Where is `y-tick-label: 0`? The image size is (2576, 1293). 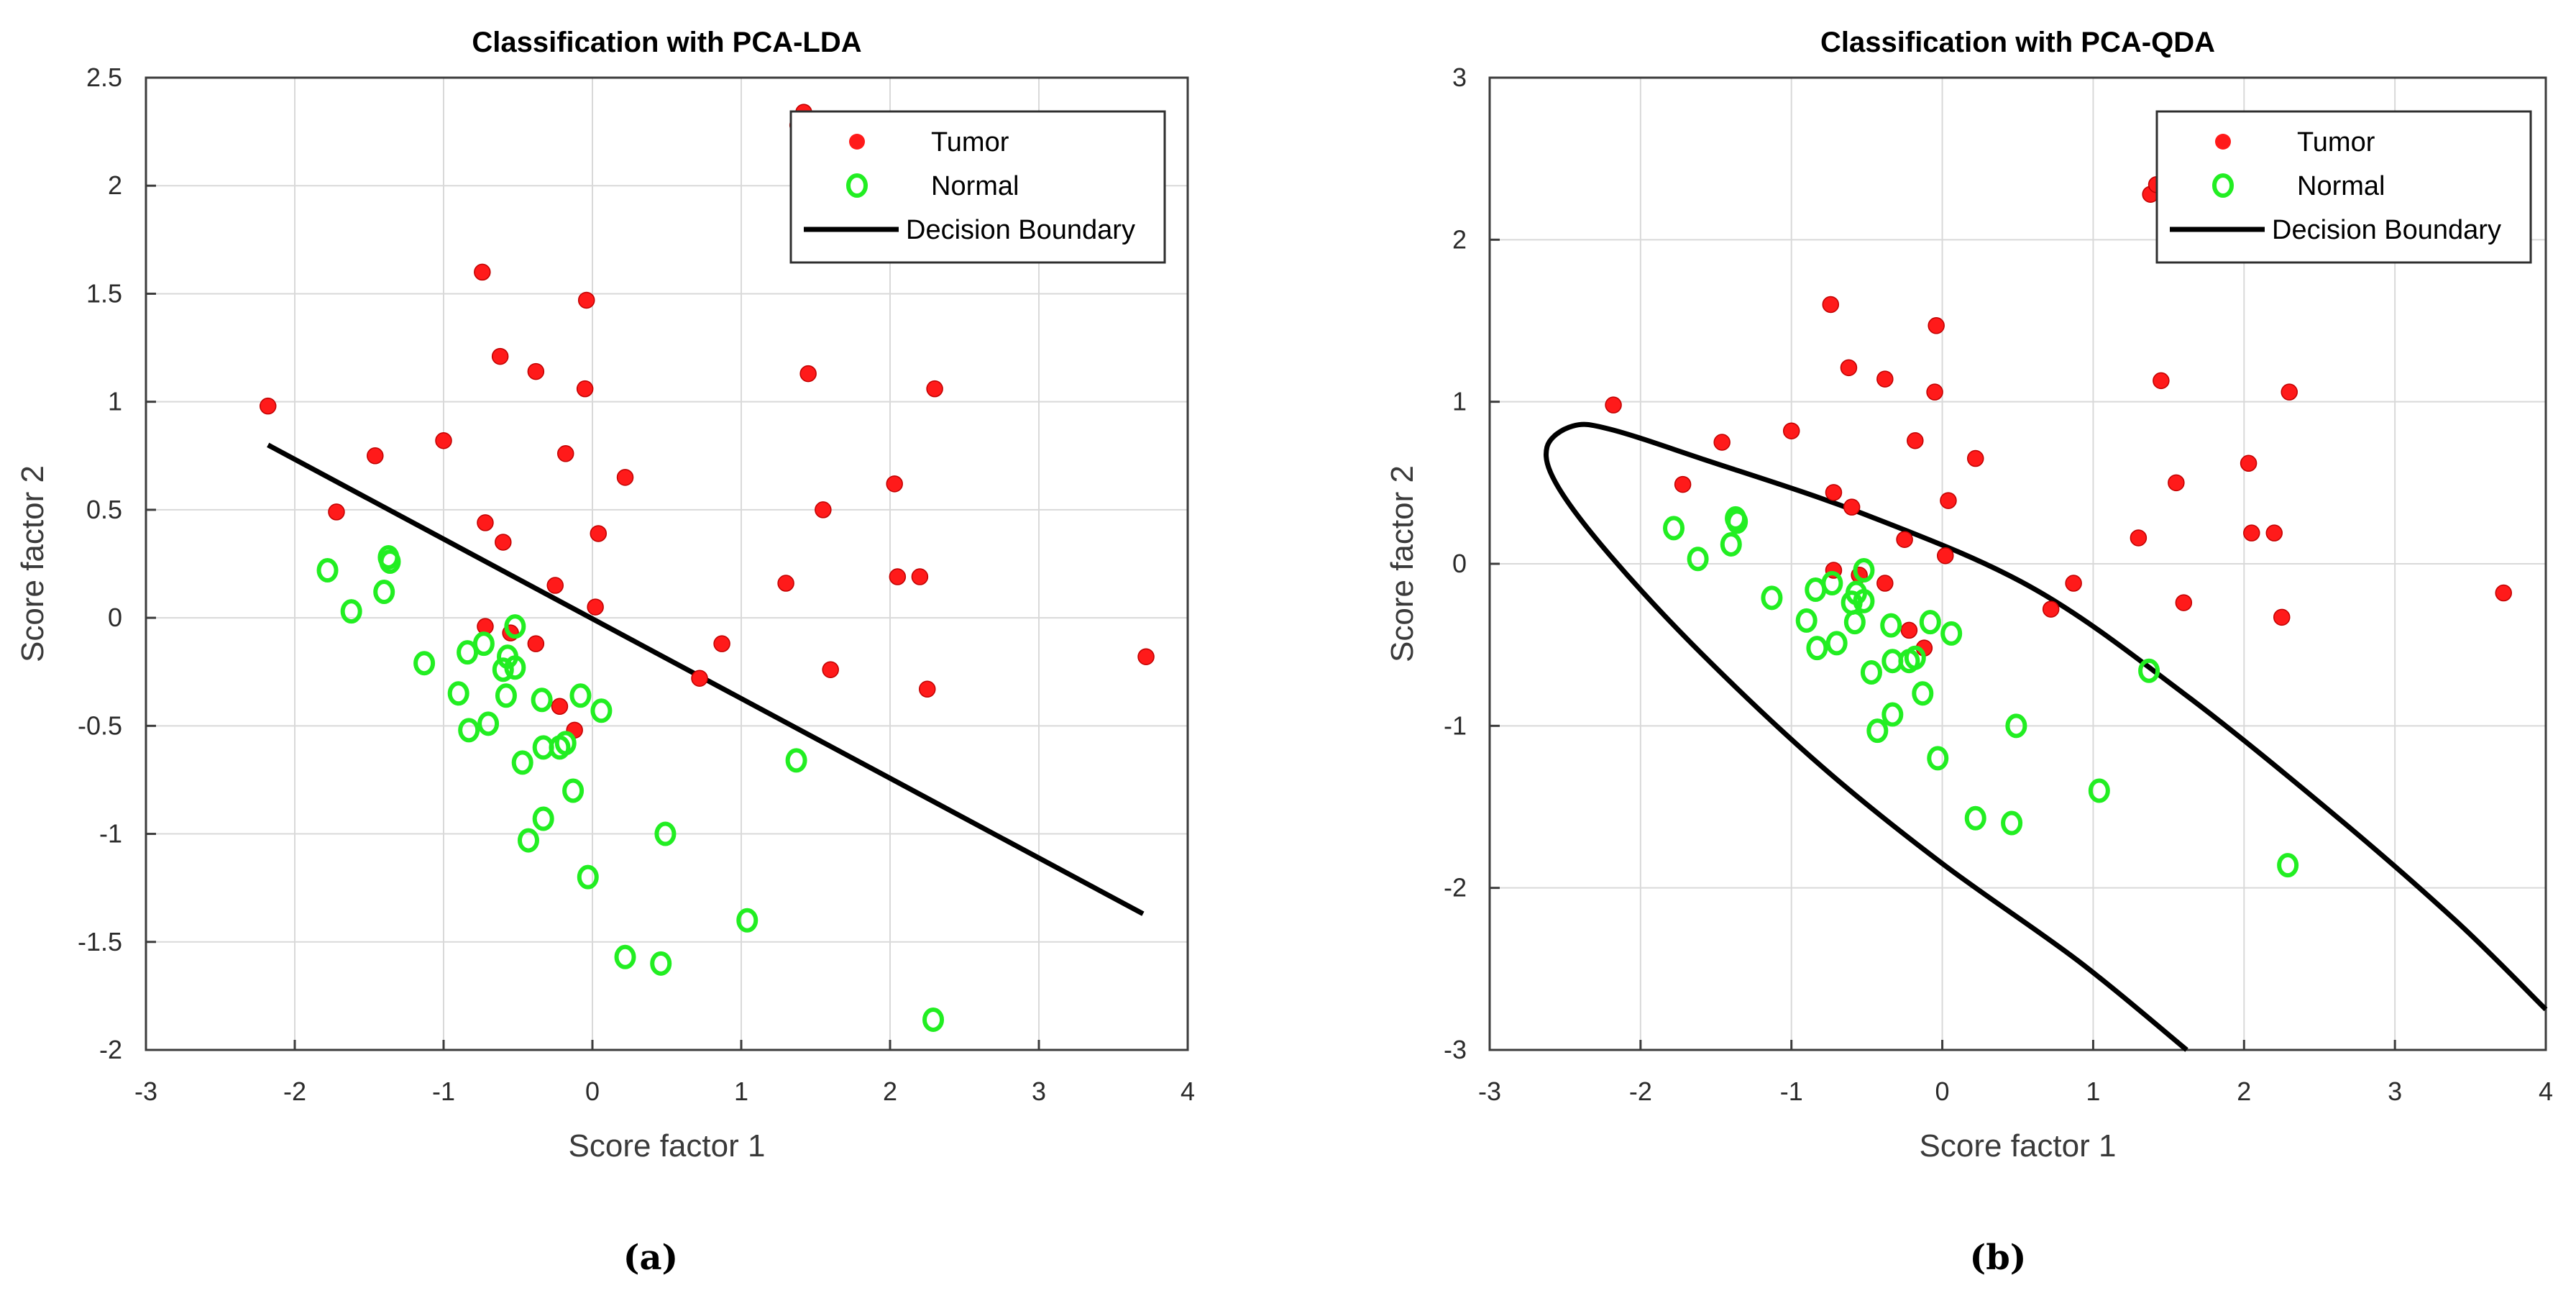
y-tick-label: 0 is located at coordinates (115, 617).